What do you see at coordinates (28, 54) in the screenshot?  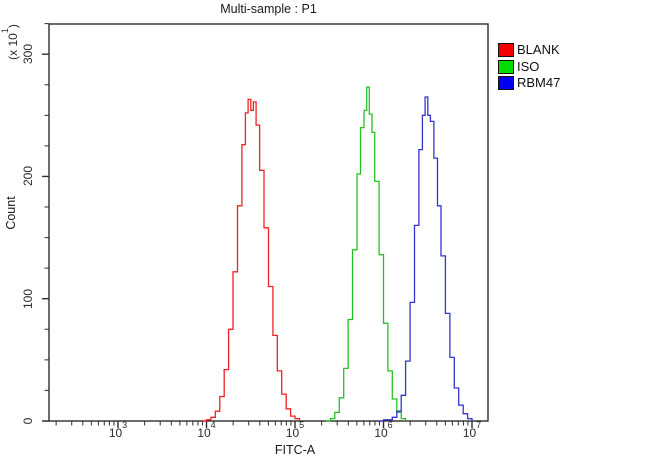 I see `y-tick-label: 300` at bounding box center [28, 54].